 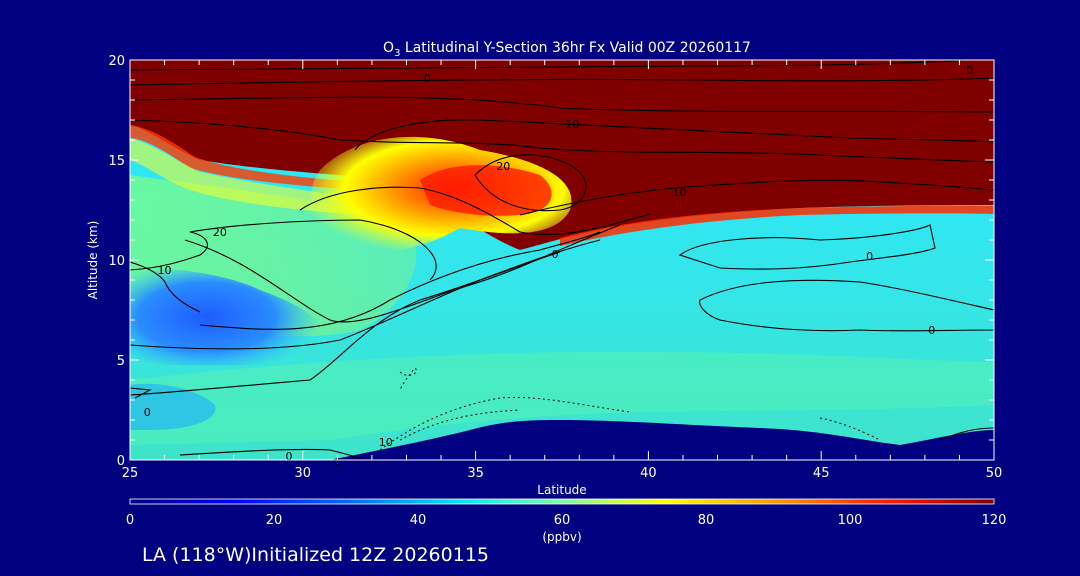 What do you see at coordinates (994, 520) in the screenshot?
I see `colorbar-tick-label: 120` at bounding box center [994, 520].